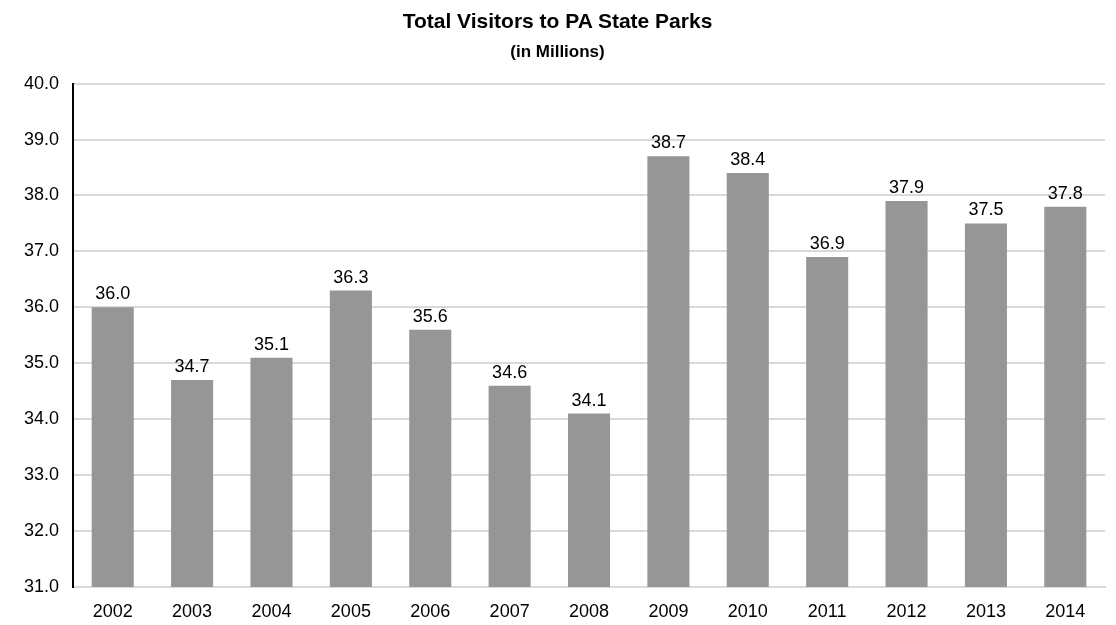  What do you see at coordinates (510, 371) in the screenshot?
I see `data-label: 34.6` at bounding box center [510, 371].